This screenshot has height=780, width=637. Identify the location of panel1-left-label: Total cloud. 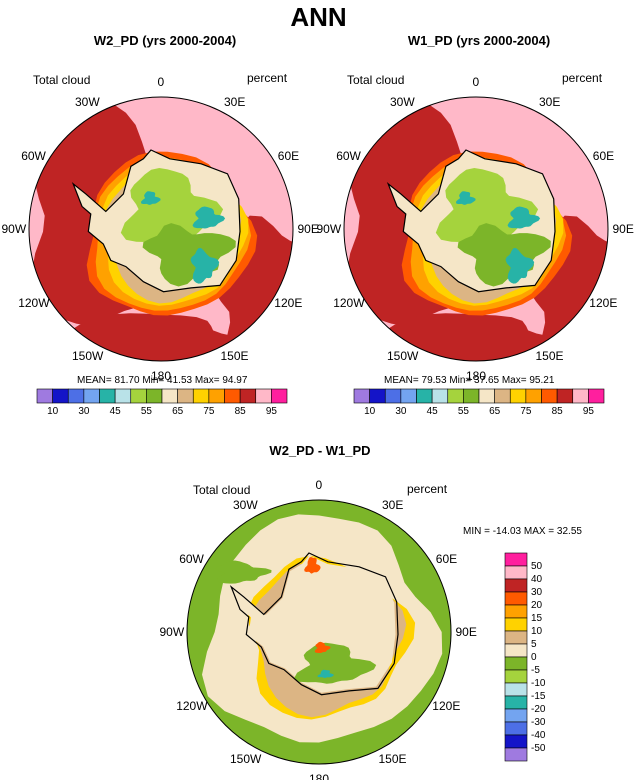
(62, 80).